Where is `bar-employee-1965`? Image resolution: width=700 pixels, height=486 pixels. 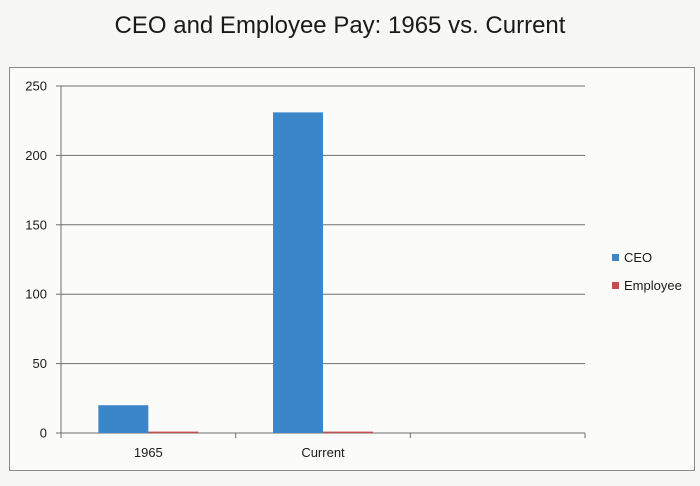
bar-employee-1965 is located at coordinates (173, 432).